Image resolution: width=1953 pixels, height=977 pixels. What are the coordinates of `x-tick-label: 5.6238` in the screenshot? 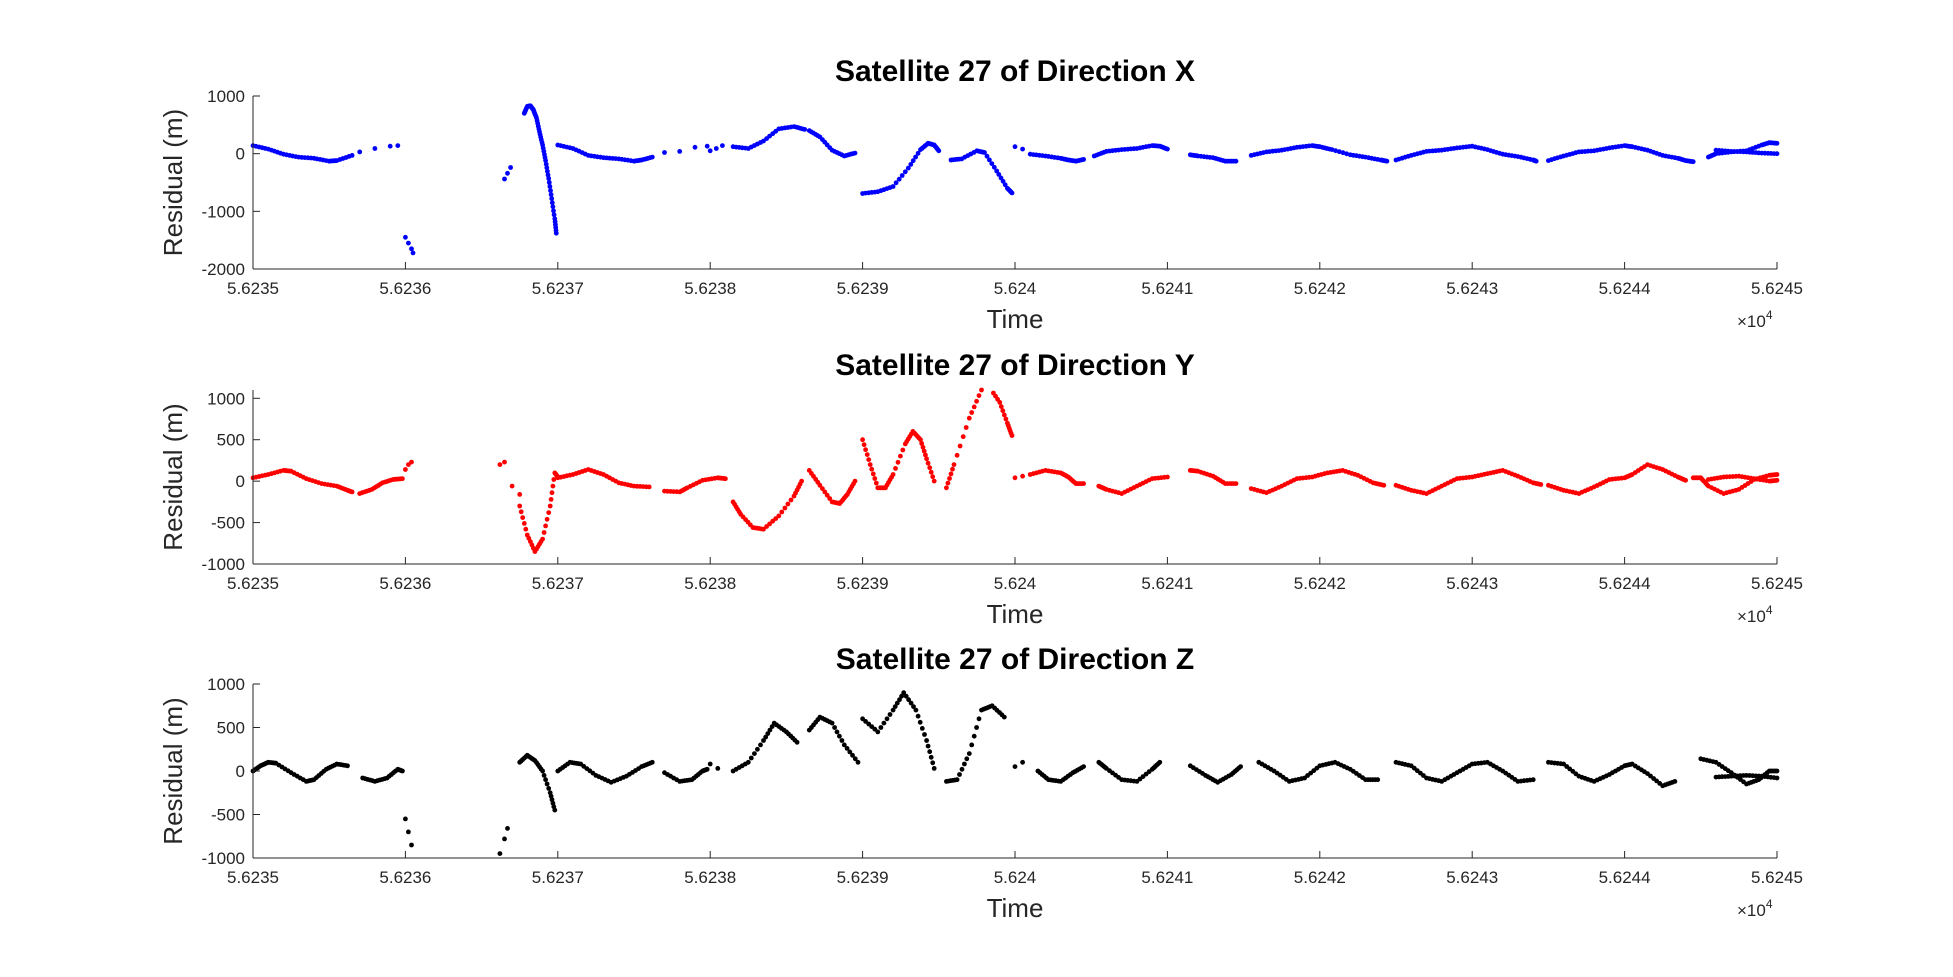 It's located at (710, 583).